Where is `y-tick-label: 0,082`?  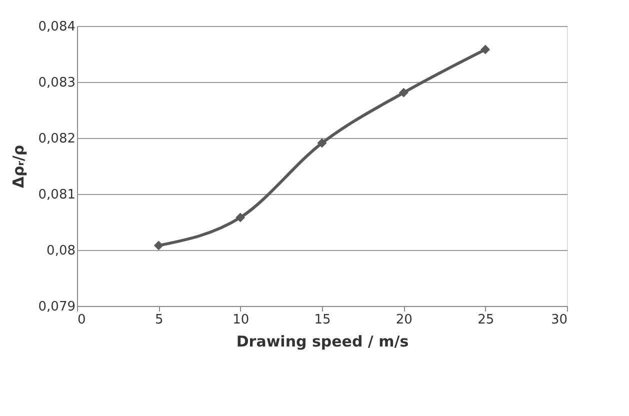
y-tick-label: 0,082 is located at coordinates (57, 139).